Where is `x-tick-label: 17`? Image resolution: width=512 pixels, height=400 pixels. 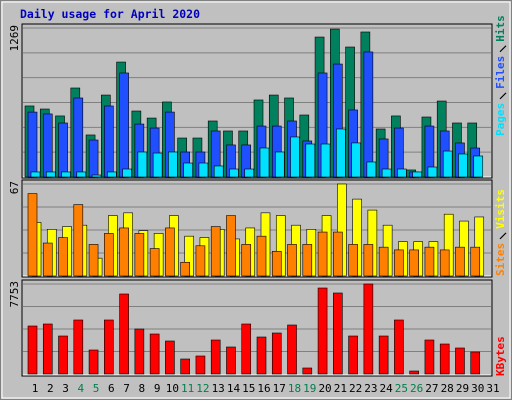
x-tick-label: 17 is located at coordinates (279, 388).